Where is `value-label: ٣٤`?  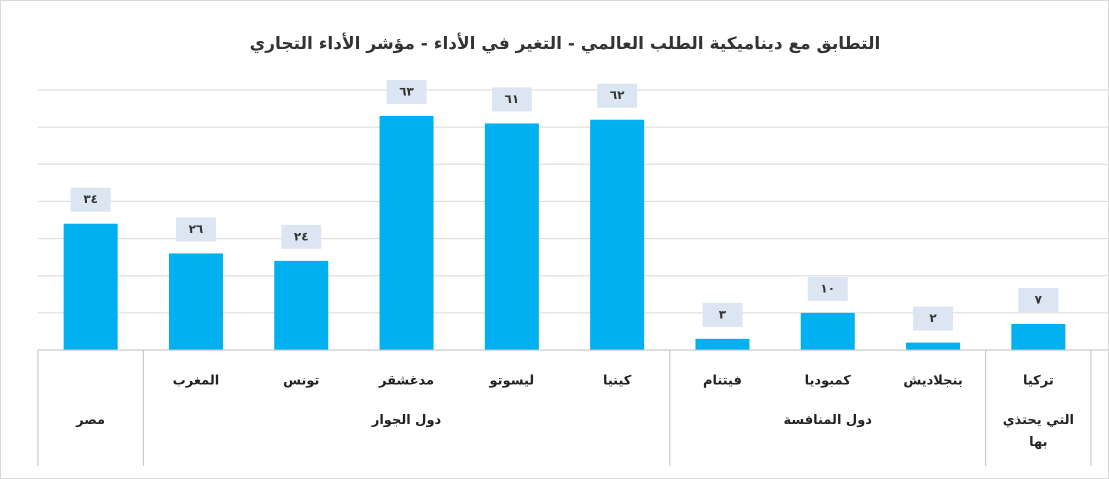
value-label: ٣٤ is located at coordinates (90, 199).